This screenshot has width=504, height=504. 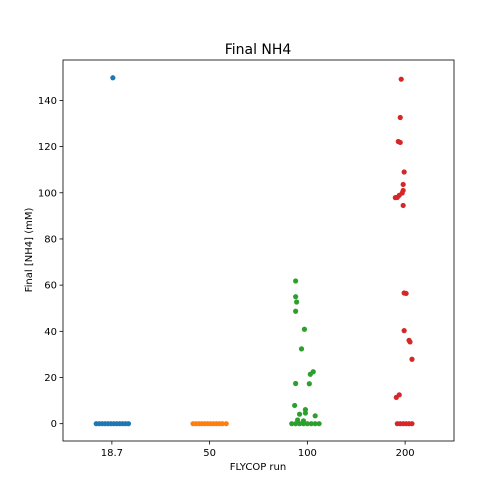 I want to click on y-tick-label: 20, so click(x=50, y=378).